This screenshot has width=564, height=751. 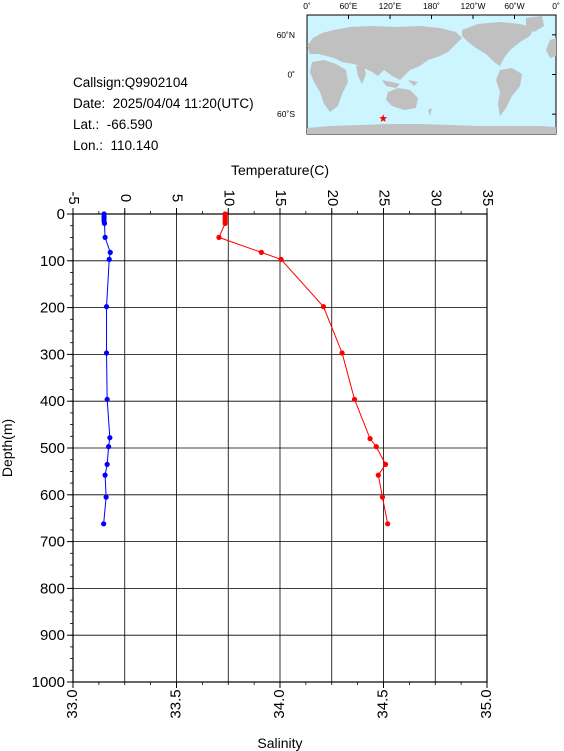 What do you see at coordinates (163, 103) in the screenshot?
I see `date-text: Date: 2025/04/04 11:20(UTC)` at bounding box center [163, 103].